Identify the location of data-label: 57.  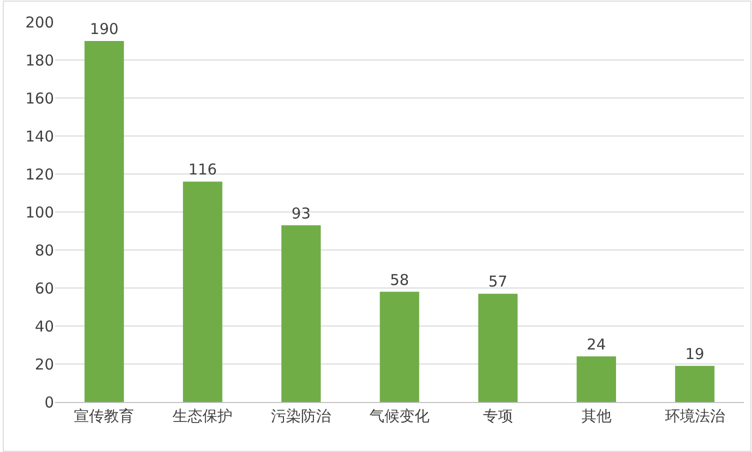
(498, 281).